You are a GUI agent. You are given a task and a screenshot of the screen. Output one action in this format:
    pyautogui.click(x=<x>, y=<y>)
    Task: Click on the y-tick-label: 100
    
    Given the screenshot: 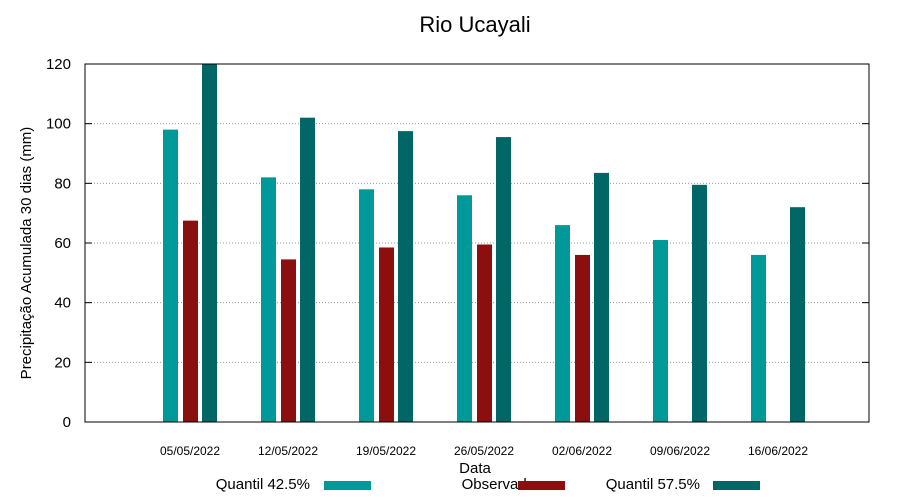 What is the action you would take?
    pyautogui.click(x=58, y=124)
    